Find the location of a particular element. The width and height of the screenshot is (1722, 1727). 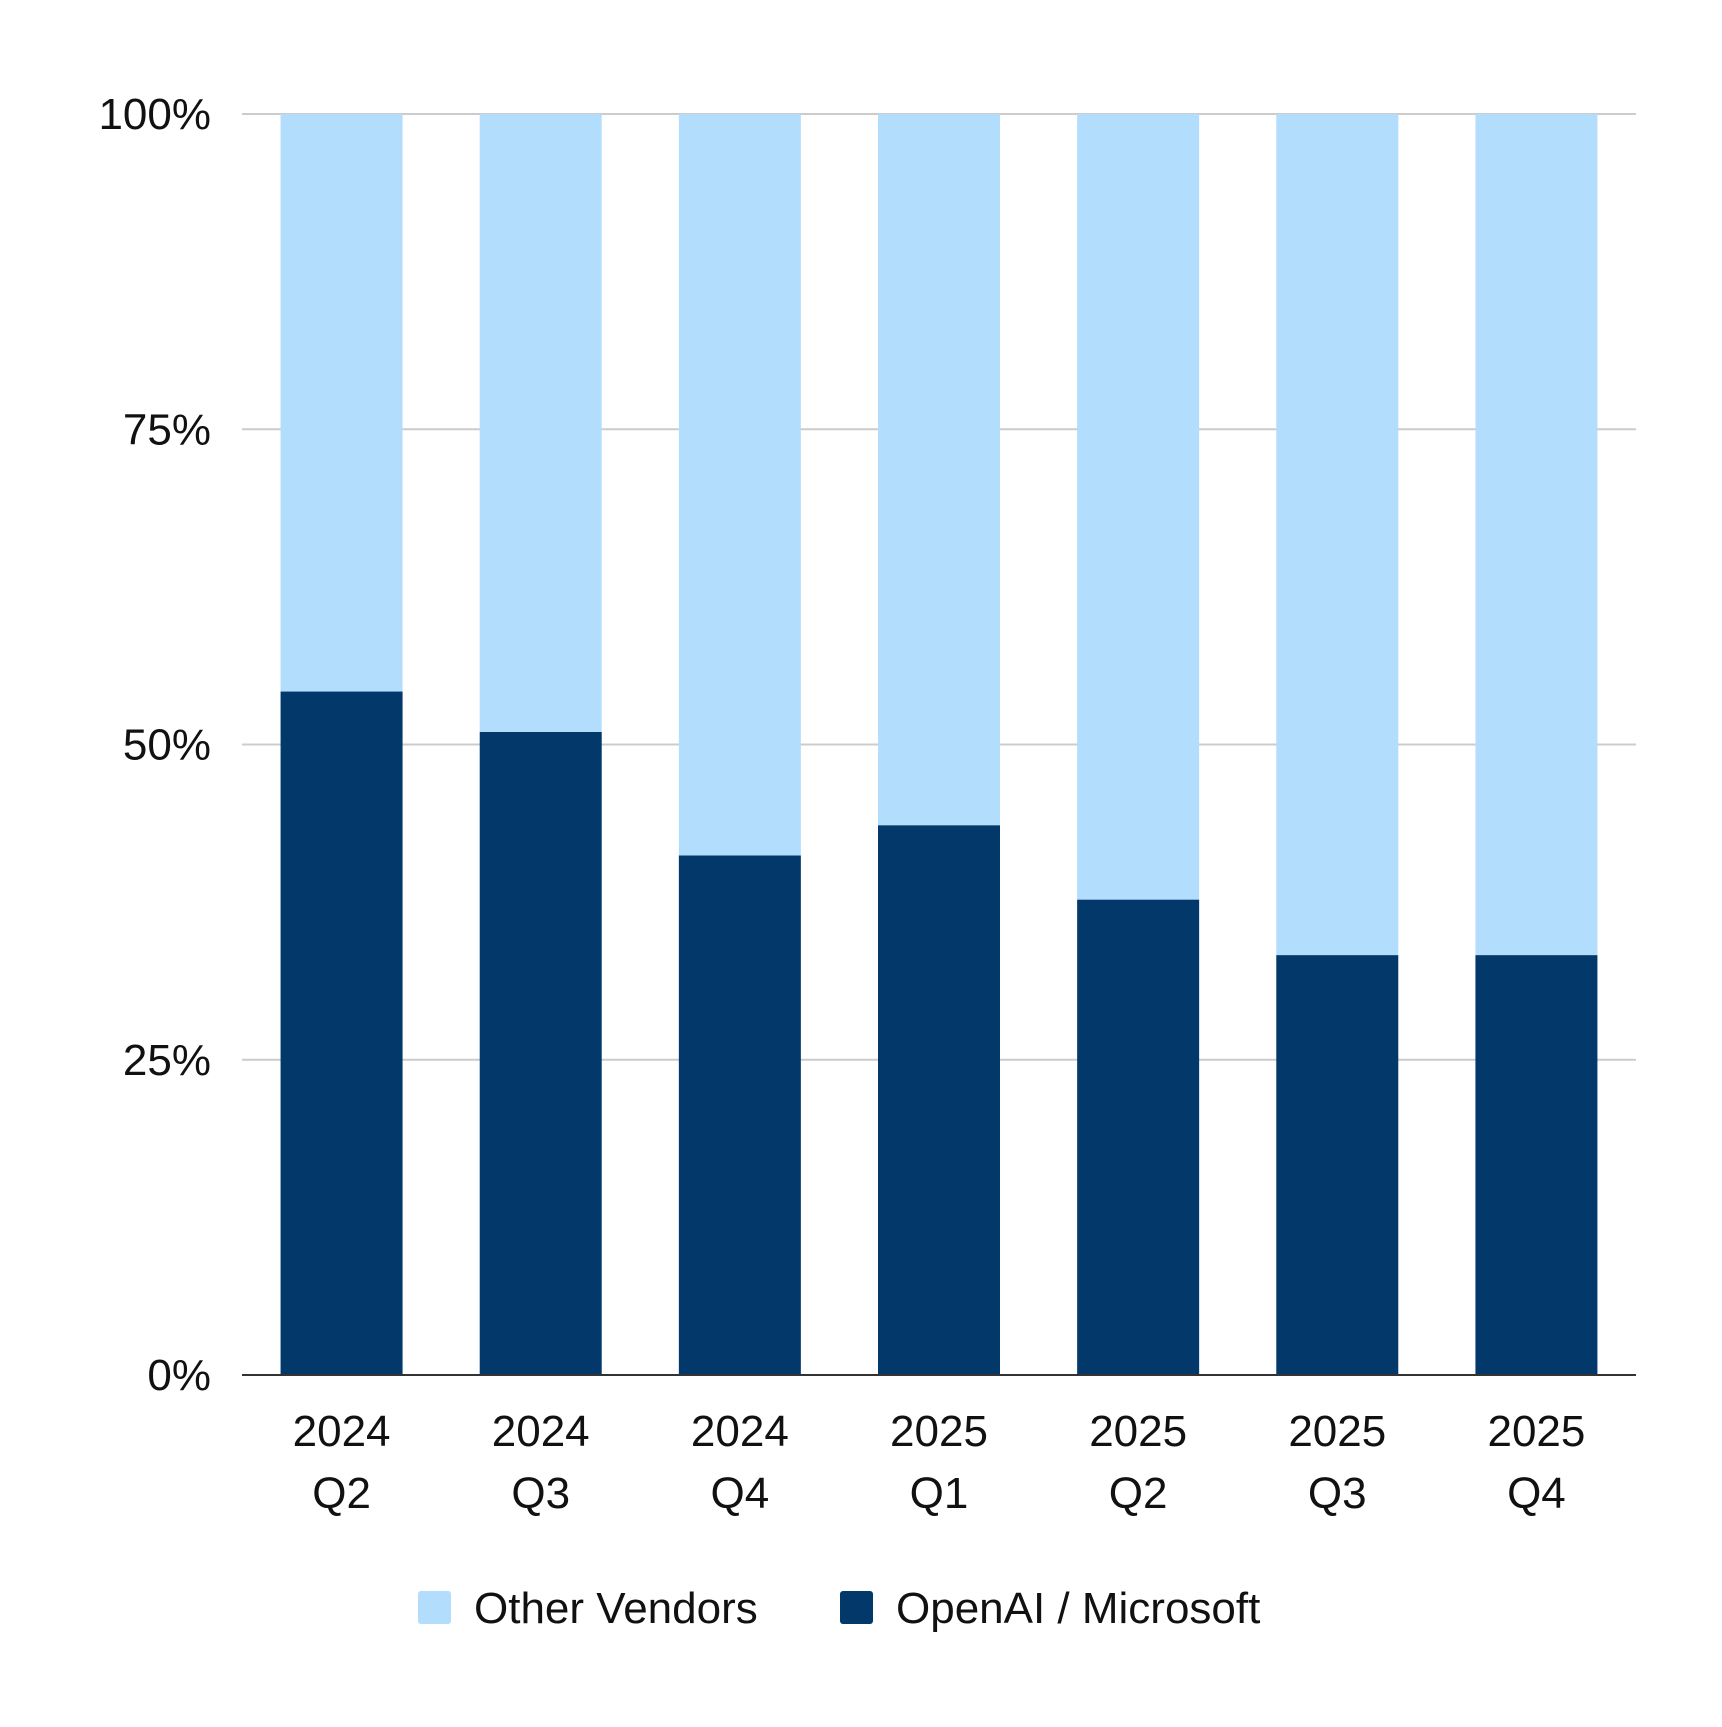

legend-label-other-vendors: Other Vendors is located at coordinates (616, 1608).